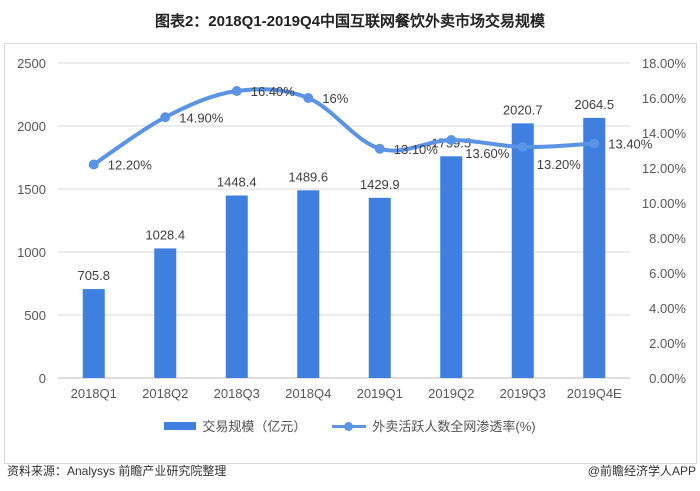 The width and height of the screenshot is (700, 491). I want to click on y-right-tick-label: 6.00%, so click(667, 273).